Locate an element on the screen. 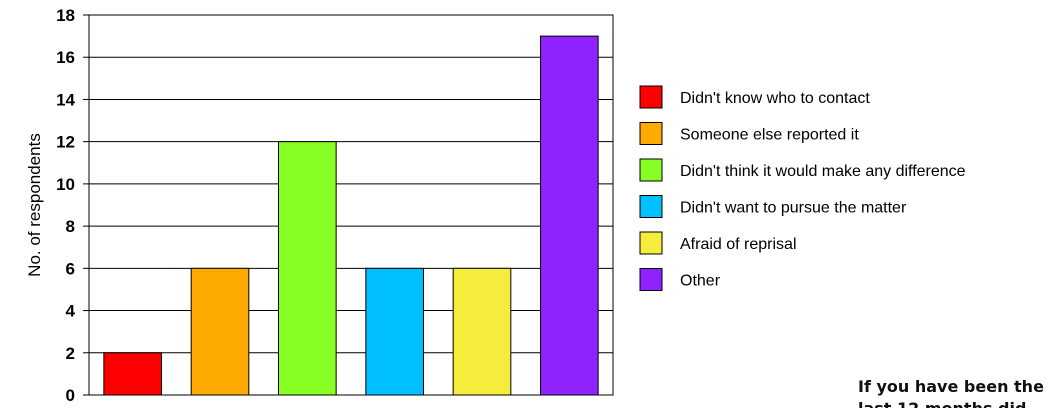 The height and width of the screenshot is (408, 1062). y-tick-label: 18 is located at coordinates (65, 15).